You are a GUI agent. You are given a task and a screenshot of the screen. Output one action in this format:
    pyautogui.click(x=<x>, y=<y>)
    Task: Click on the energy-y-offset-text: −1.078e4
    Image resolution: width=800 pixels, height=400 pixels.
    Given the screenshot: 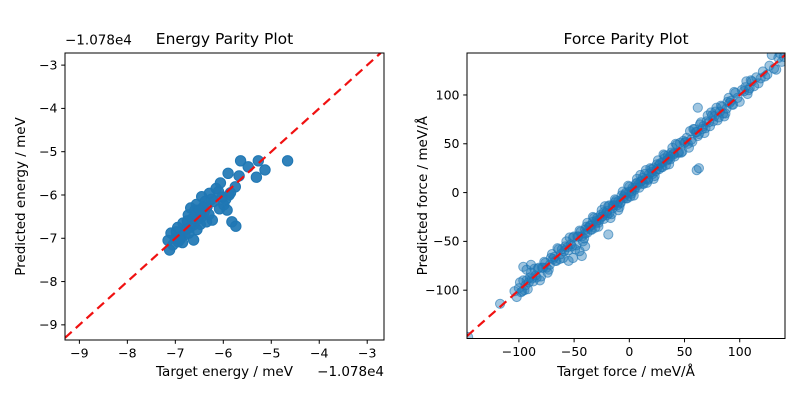 What is the action you would take?
    pyautogui.click(x=98, y=41)
    